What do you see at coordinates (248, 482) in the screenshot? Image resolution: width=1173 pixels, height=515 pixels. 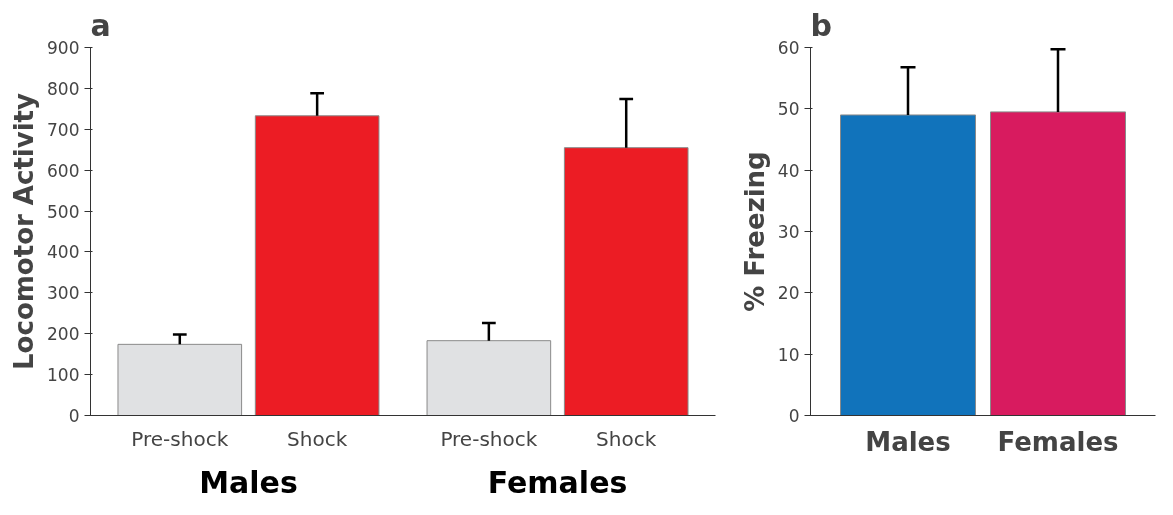 I see `text: Males` at bounding box center [248, 482].